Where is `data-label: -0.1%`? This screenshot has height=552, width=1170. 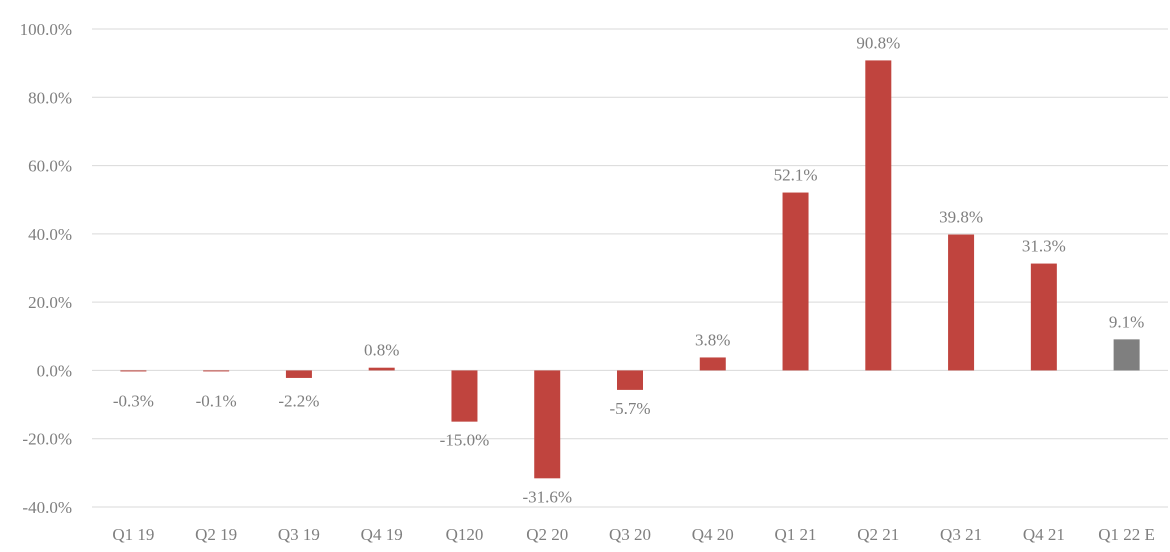
data-label: -0.1% is located at coordinates (216, 400).